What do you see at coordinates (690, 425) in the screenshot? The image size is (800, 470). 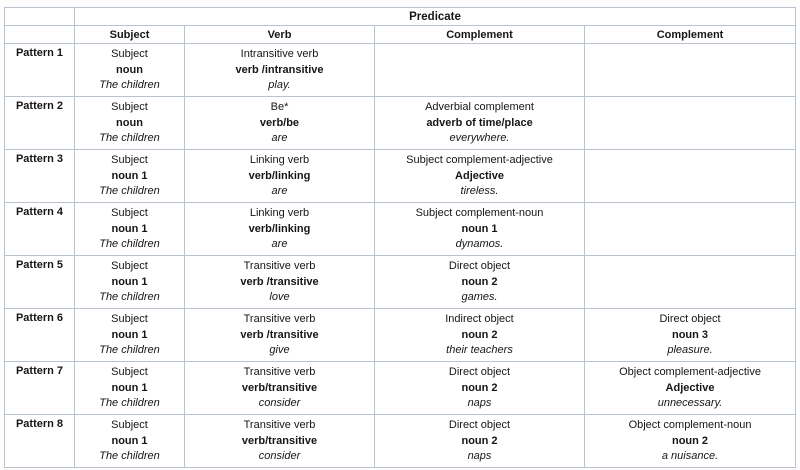 I see `cell-line-descriptor: Object complement-noun` at bounding box center [690, 425].